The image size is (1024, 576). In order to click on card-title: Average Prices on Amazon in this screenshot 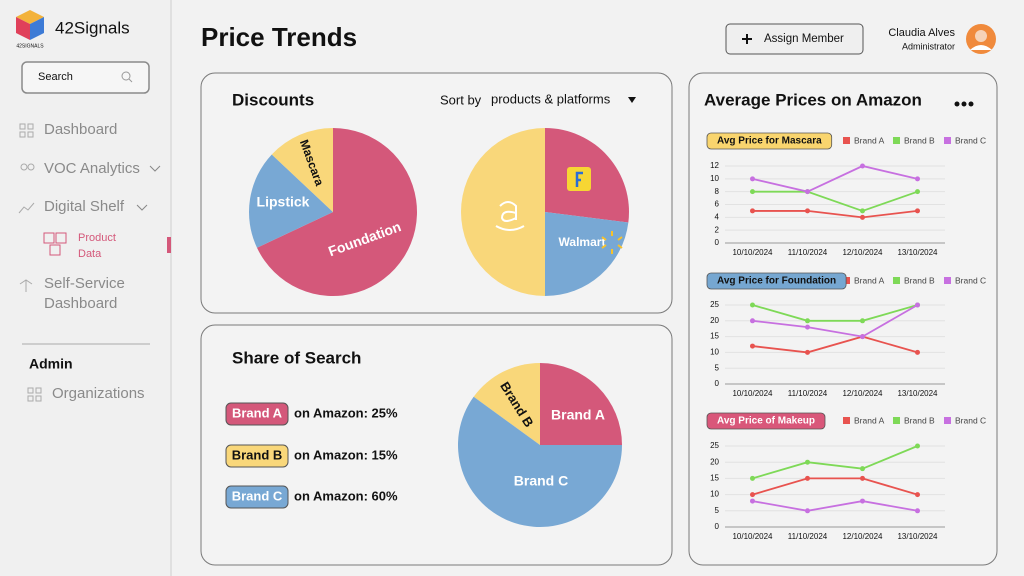, I will do `click(813, 99)`.